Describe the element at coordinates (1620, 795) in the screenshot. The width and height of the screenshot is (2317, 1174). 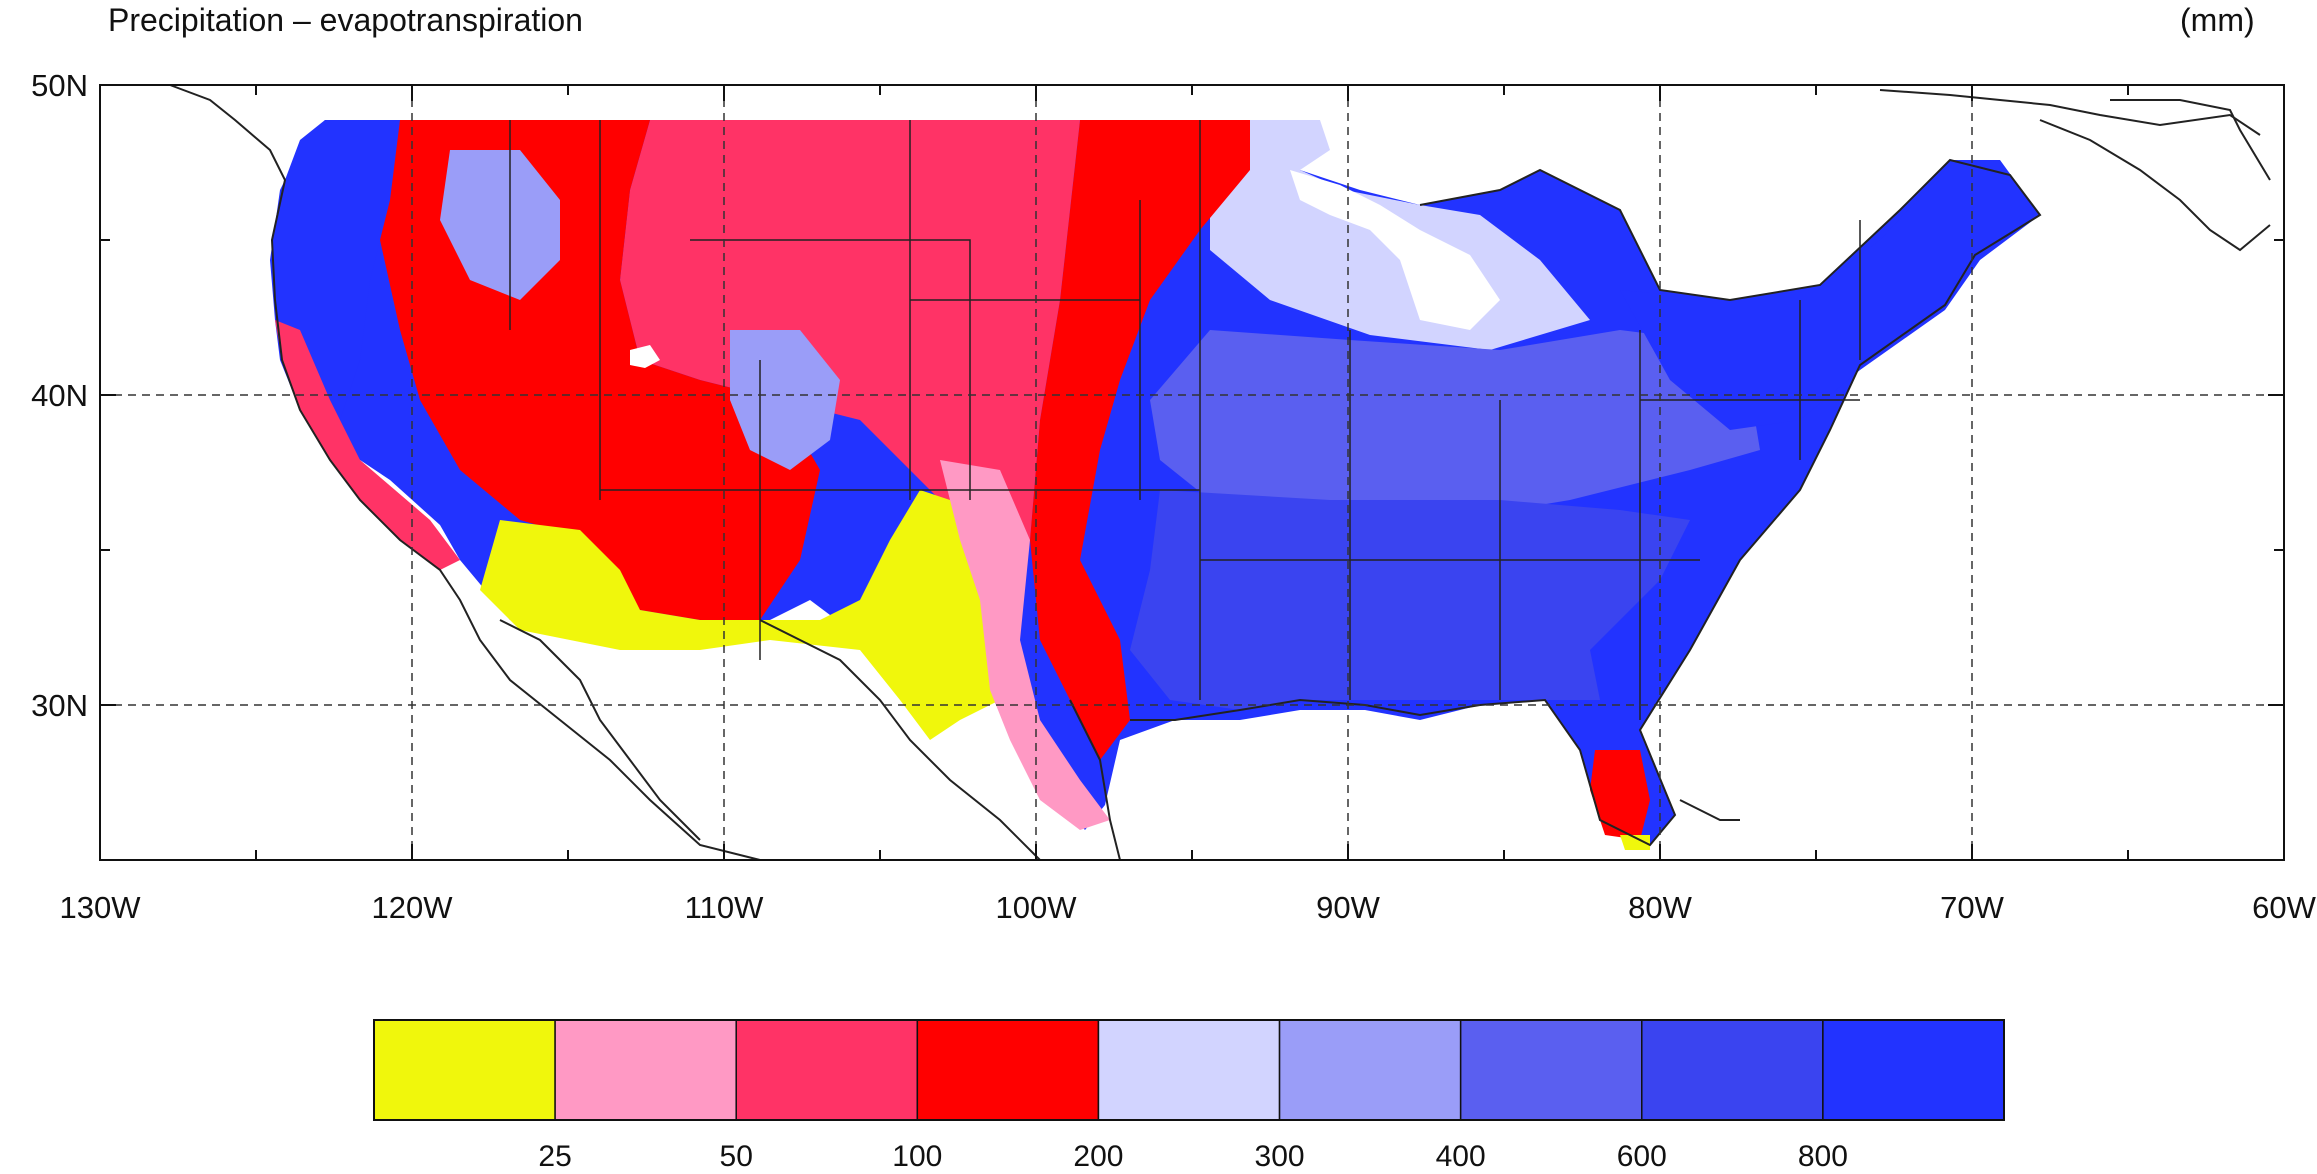
I see `region-south-florida` at that location.